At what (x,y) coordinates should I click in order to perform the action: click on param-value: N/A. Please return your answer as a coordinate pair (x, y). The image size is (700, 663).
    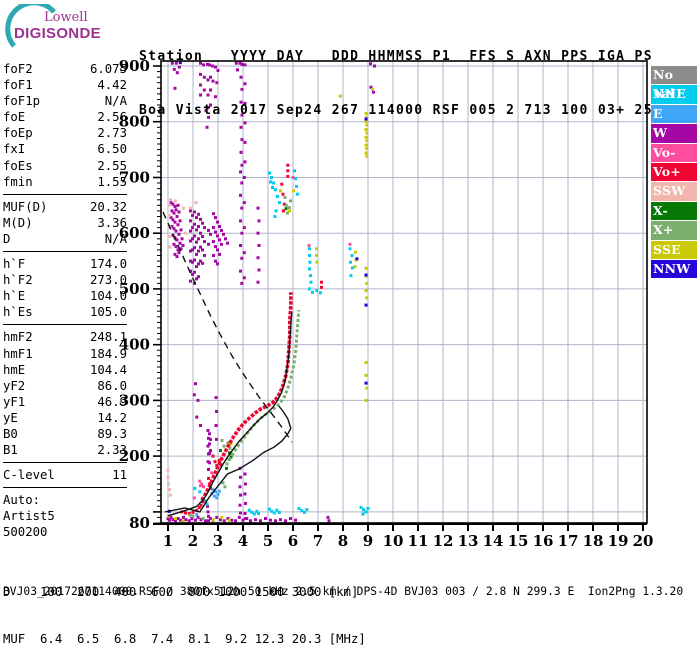
    Looking at the image, I should click on (115, 101).